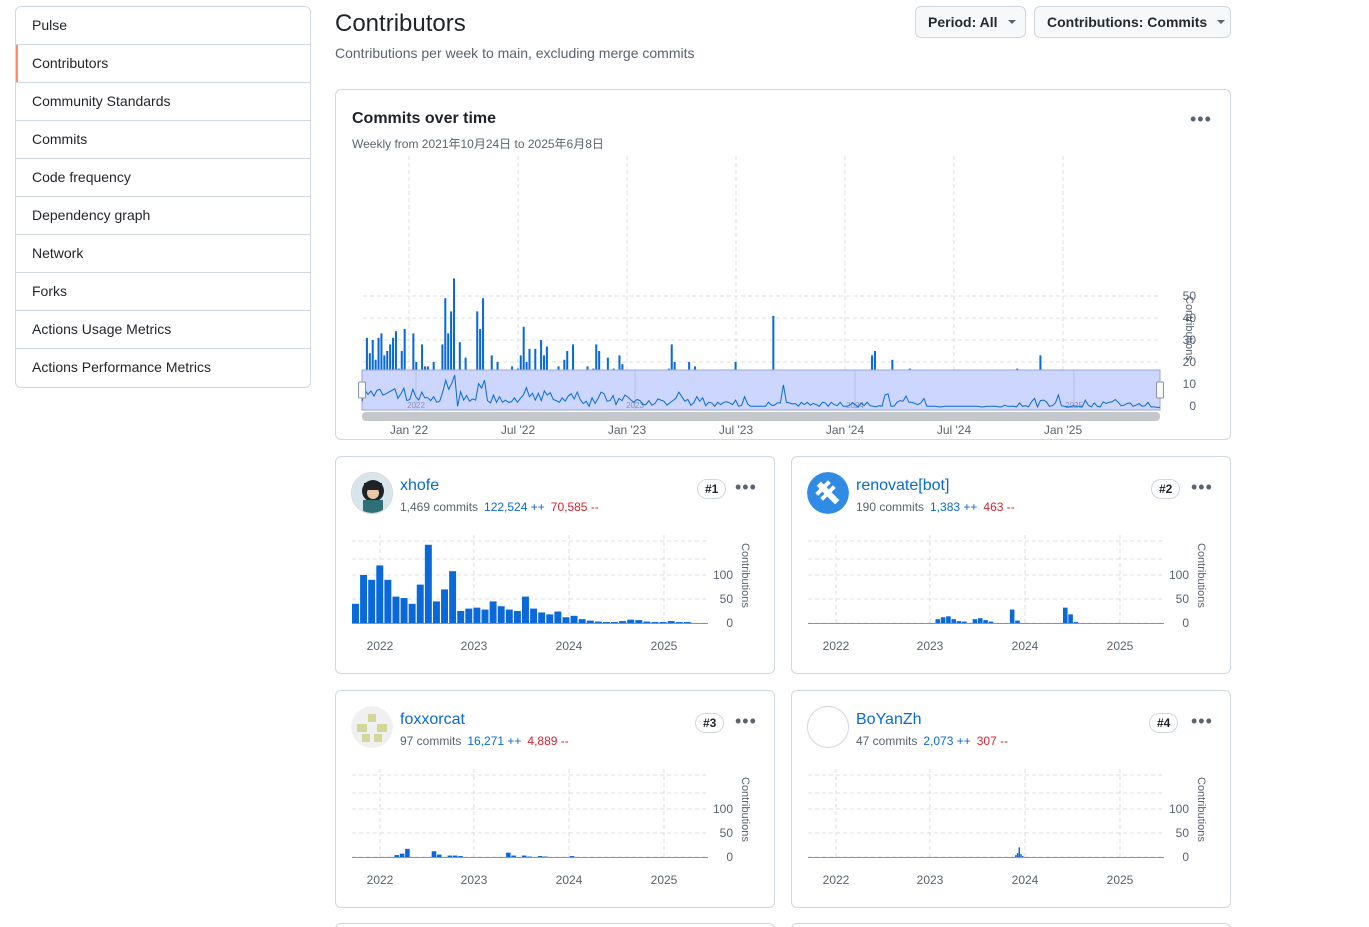  Describe the element at coordinates (163, 140) in the screenshot. I see `sidebar-item-commits: Commits` at that location.